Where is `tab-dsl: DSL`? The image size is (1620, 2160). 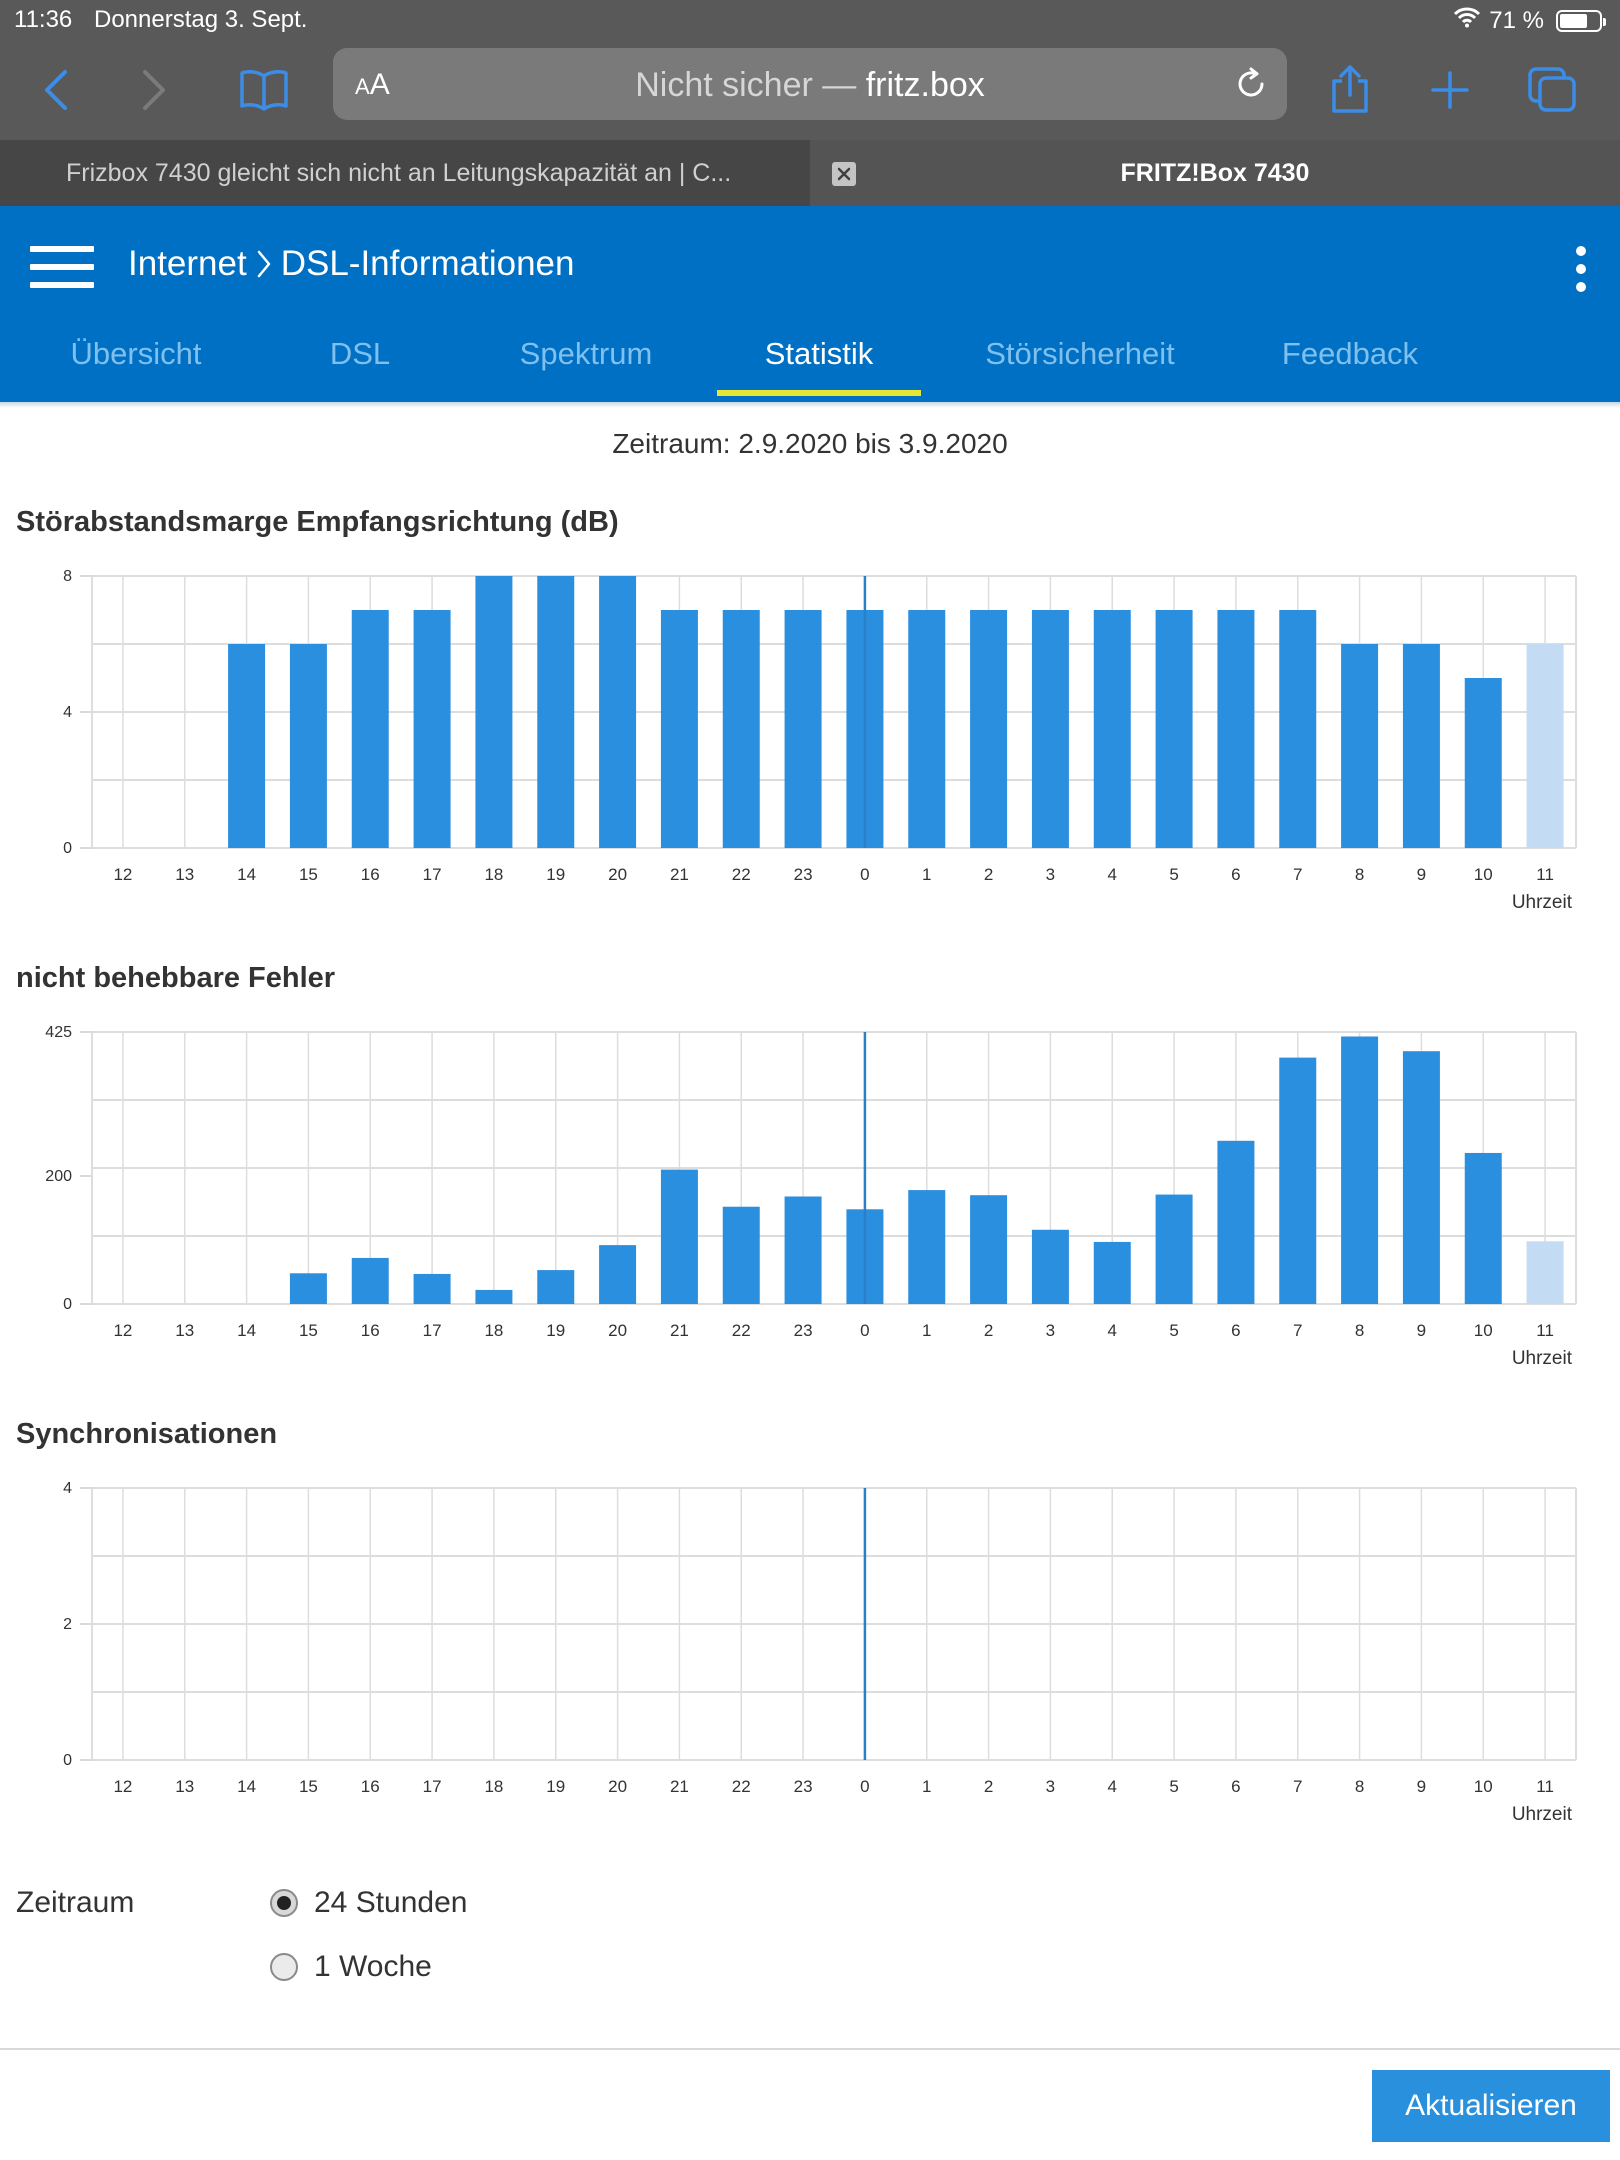 tab-dsl: DSL is located at coordinates (360, 353).